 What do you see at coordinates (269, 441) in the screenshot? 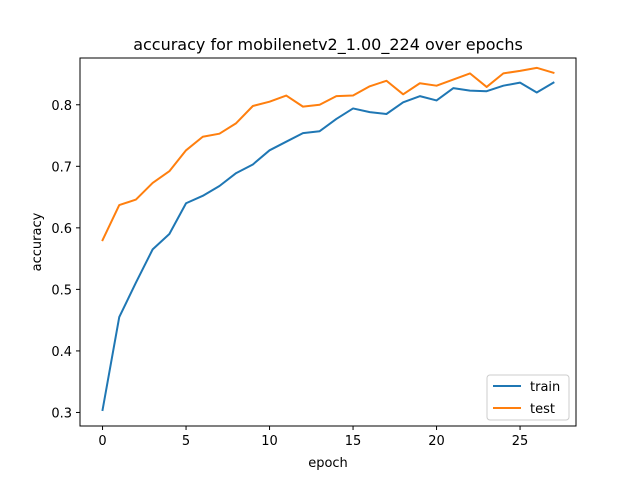
I see `x-tick-label: 10` at bounding box center [269, 441].